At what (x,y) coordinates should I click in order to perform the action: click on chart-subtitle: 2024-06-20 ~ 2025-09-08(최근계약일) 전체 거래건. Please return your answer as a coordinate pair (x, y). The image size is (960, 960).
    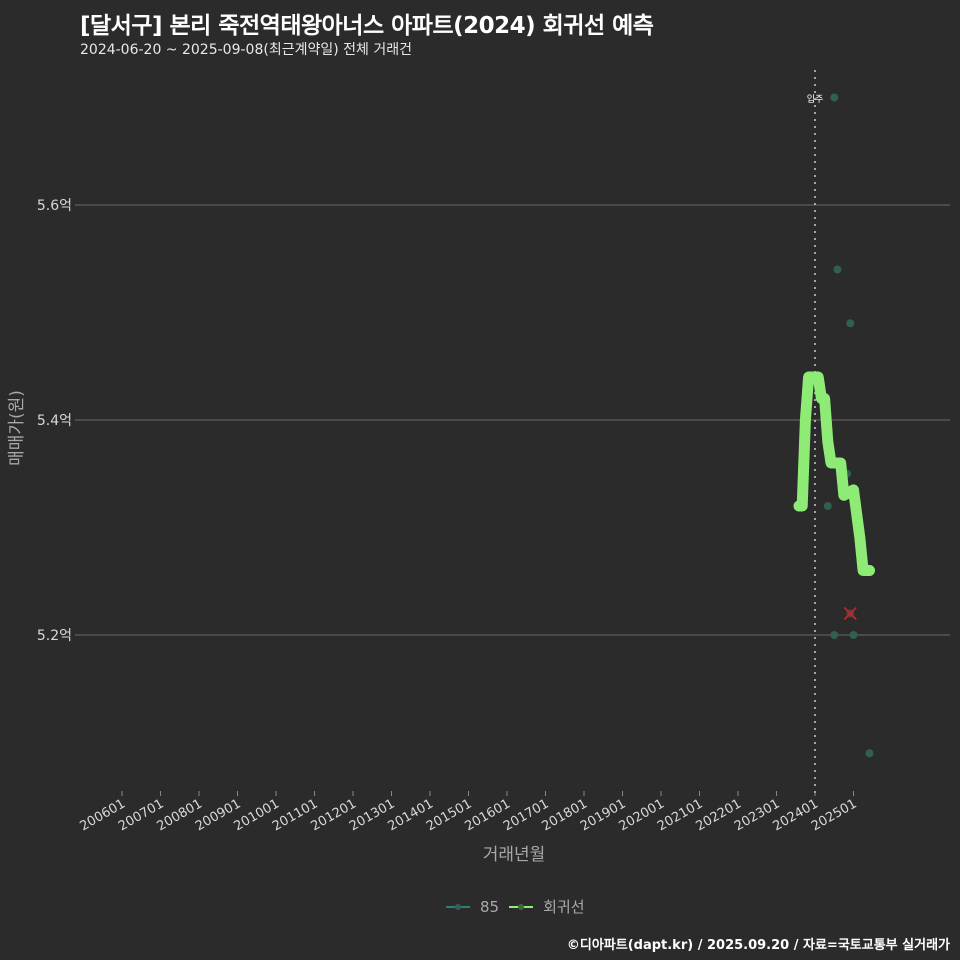
    Looking at the image, I should click on (246, 50).